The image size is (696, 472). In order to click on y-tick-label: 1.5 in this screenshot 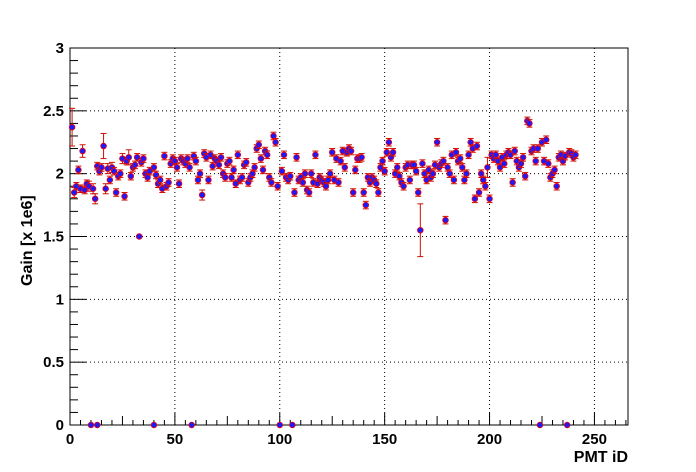, I will do `click(53, 237)`.